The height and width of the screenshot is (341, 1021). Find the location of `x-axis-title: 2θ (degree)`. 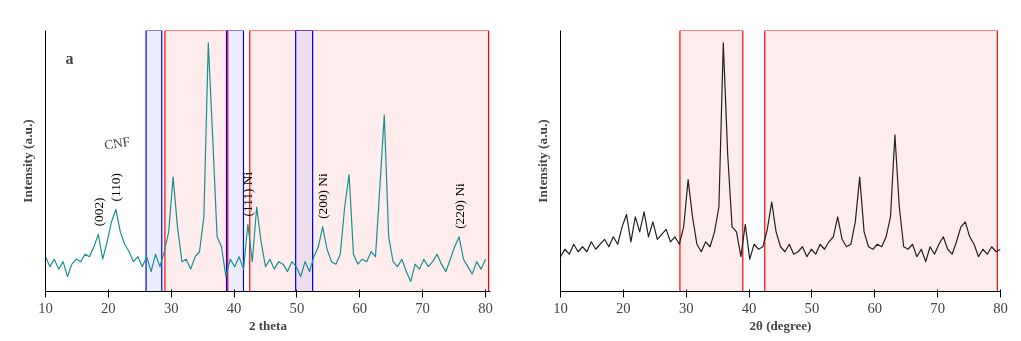

x-axis-title: 2θ (degree) is located at coordinates (780, 325).